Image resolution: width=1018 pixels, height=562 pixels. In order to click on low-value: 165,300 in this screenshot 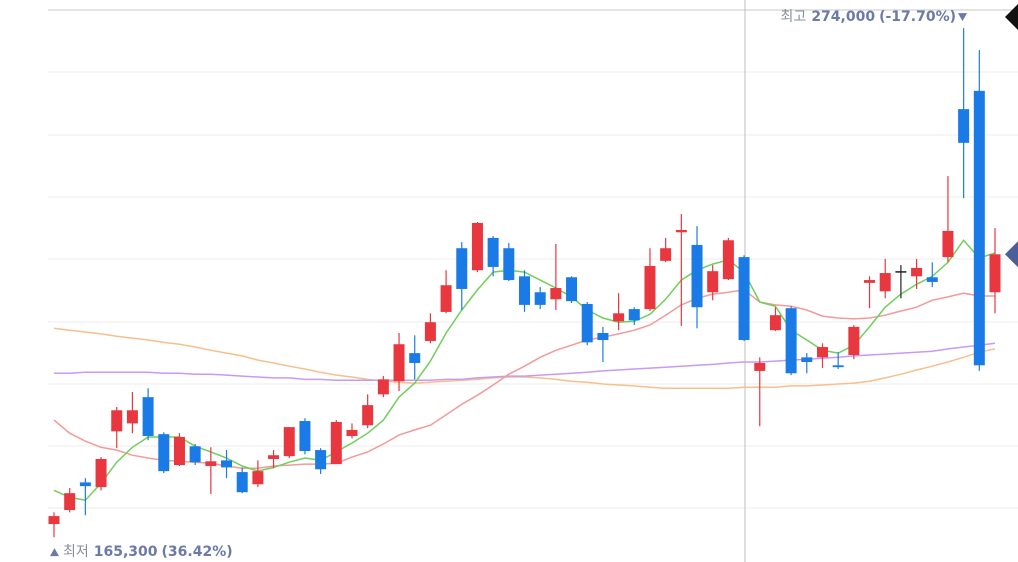, I will do `click(126, 552)`.